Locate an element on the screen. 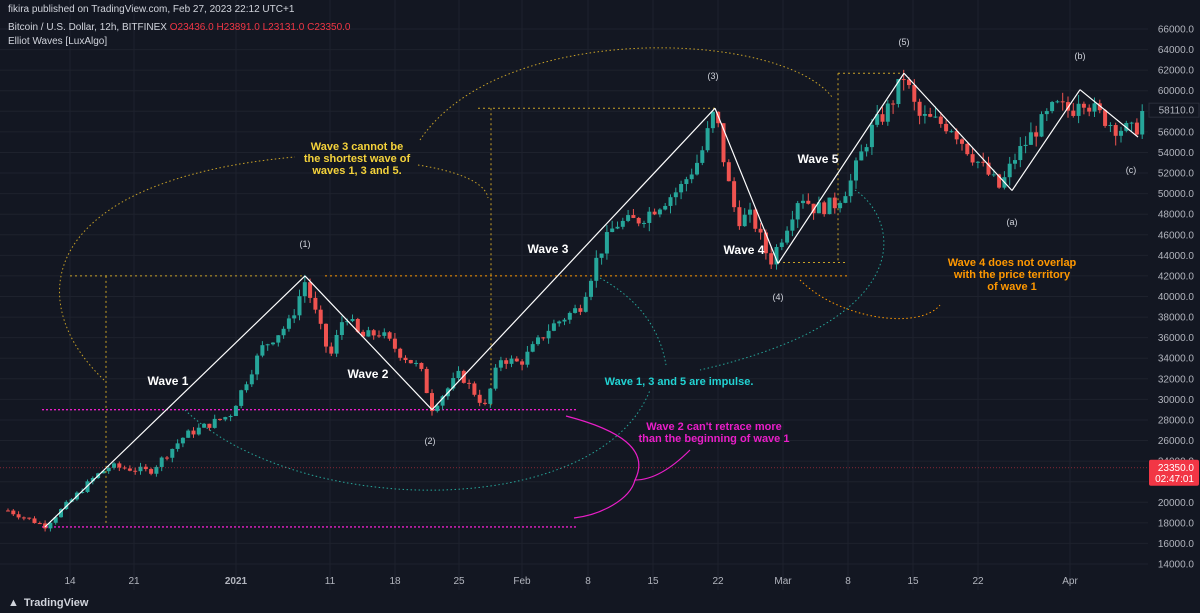 The image size is (1200, 613). ohlc-close: C23350.0 is located at coordinates (329, 27).